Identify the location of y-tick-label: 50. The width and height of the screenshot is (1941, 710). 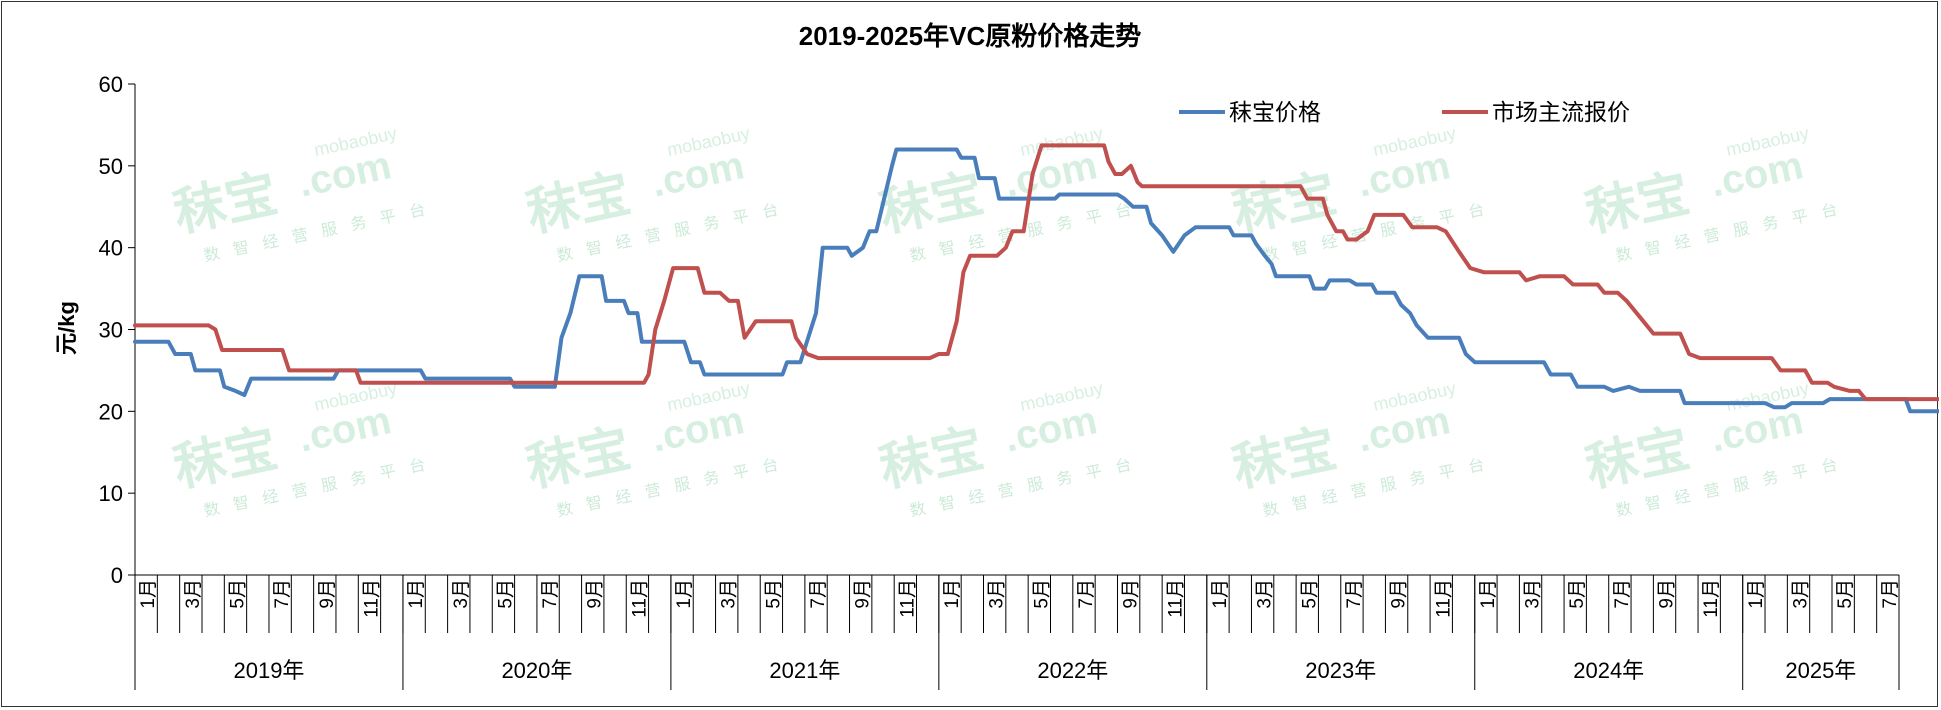
(111, 166).